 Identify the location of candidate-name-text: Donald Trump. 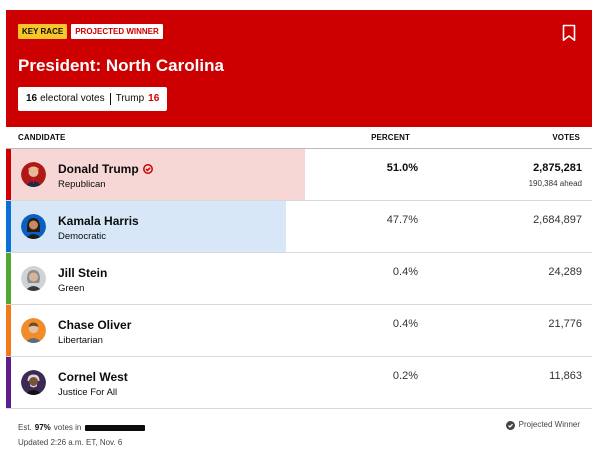
(98, 169).